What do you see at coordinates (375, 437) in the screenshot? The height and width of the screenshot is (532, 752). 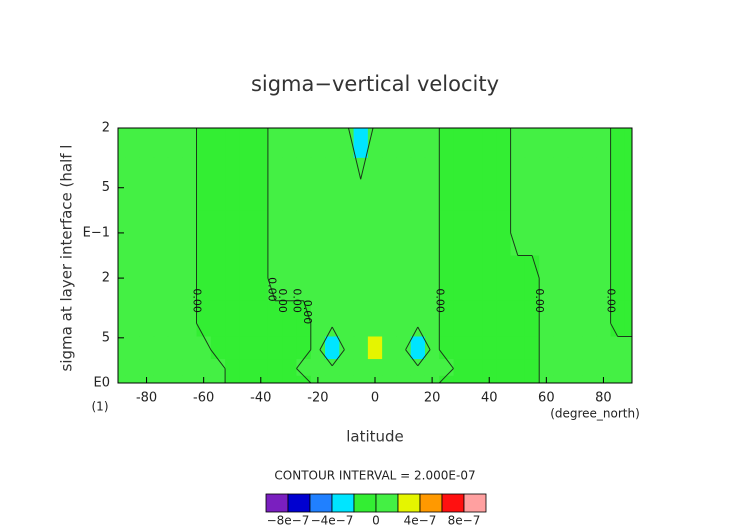 I see `x-axis-label: latitude` at bounding box center [375, 437].